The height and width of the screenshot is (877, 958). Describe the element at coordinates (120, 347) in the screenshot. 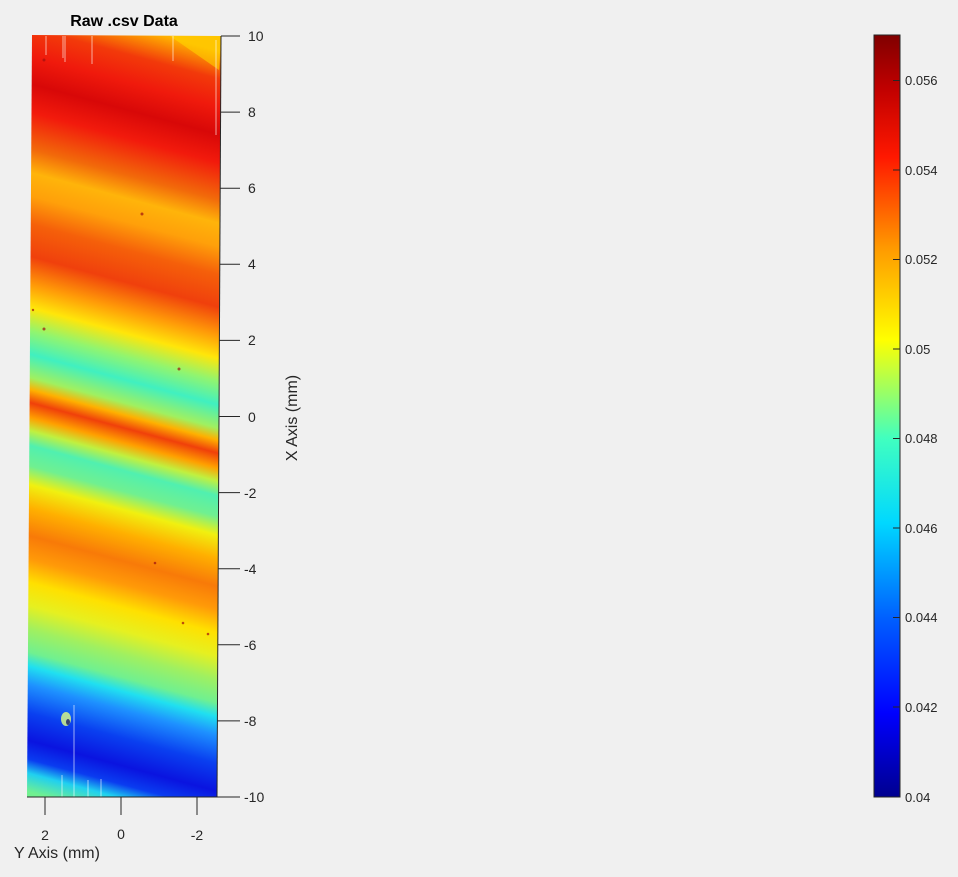

I see `data-speckles` at that location.